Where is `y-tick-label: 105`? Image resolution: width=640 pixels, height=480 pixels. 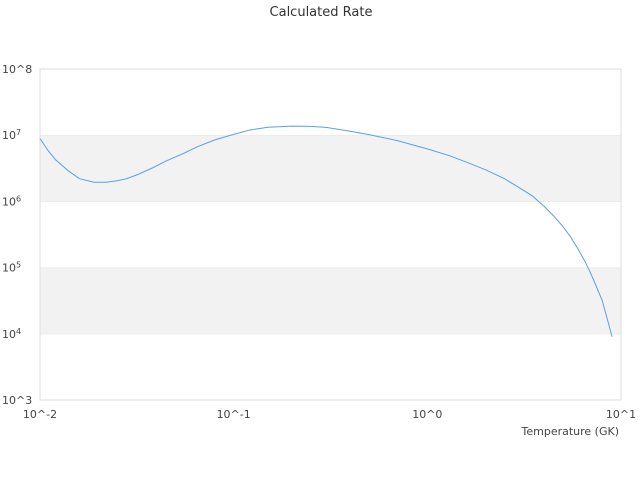 y-tick-label: 105 is located at coordinates (11, 268).